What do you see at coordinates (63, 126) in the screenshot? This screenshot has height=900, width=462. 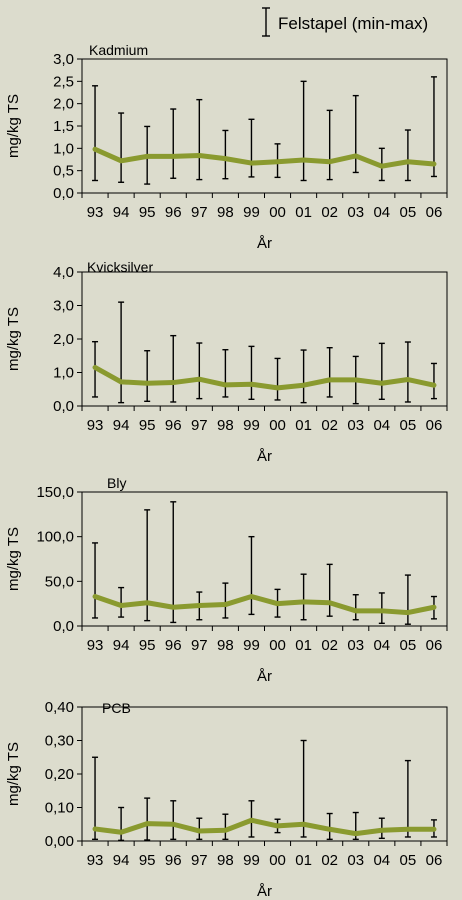 I see `y-tick-label: 1,5` at bounding box center [63, 126].